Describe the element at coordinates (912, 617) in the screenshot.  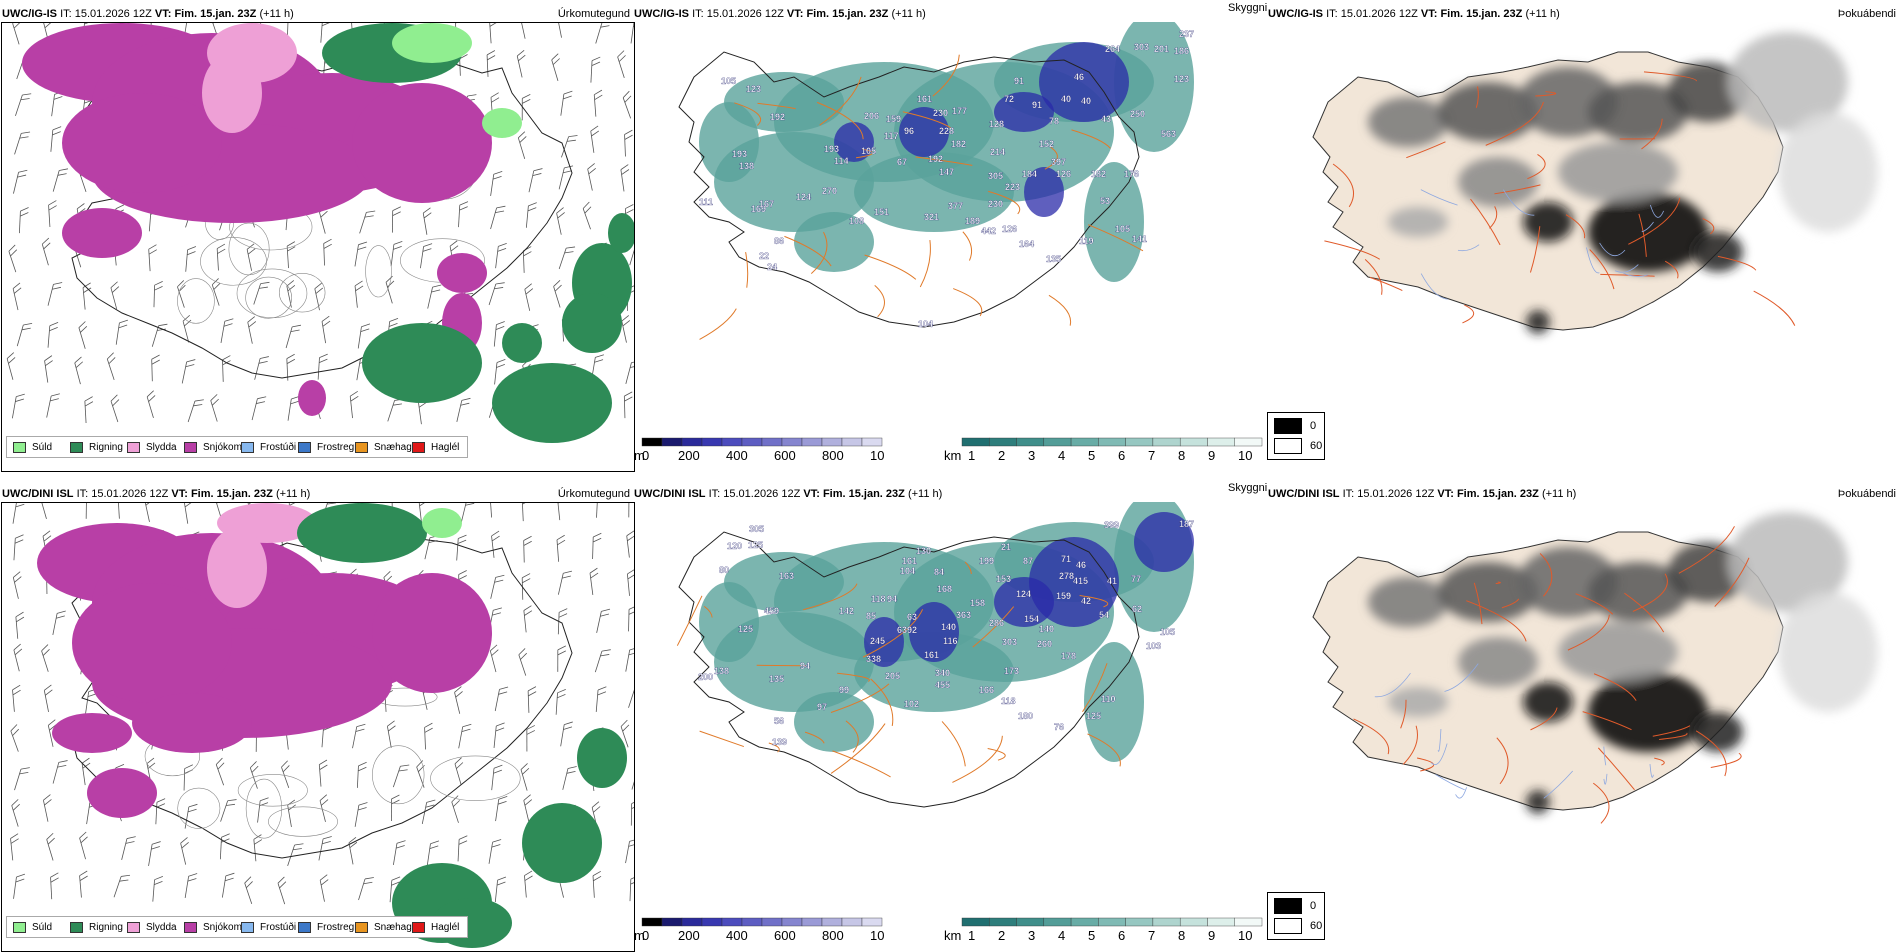
I see `cloud-base-value: 63` at that location.